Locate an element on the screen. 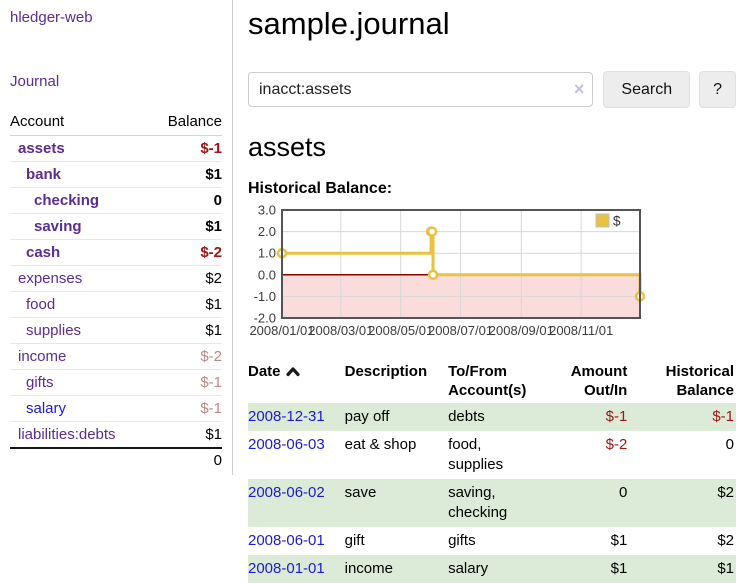 Image resolution: width=742 pixels, height=583 pixels. transaction-amount: $-2 is located at coordinates (616, 444).